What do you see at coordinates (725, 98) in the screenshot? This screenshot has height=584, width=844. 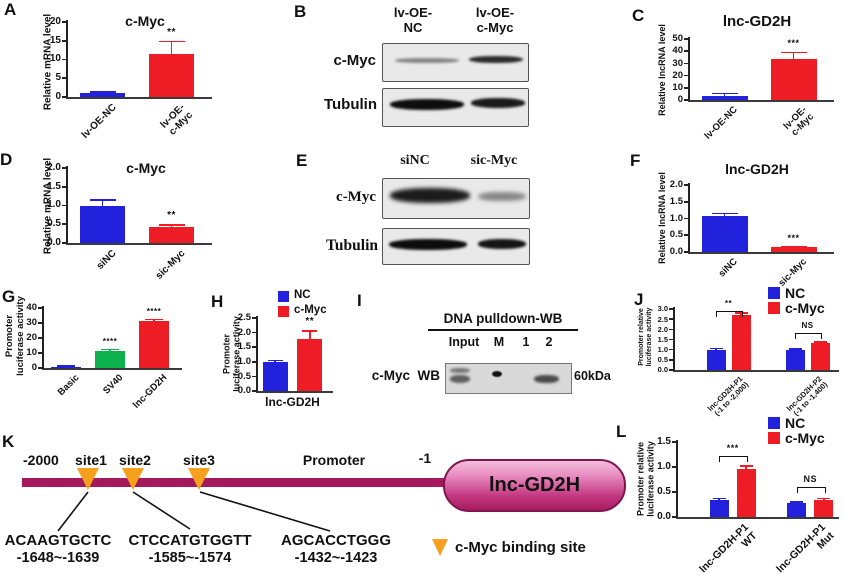 I see `chart-C-bar` at bounding box center [725, 98].